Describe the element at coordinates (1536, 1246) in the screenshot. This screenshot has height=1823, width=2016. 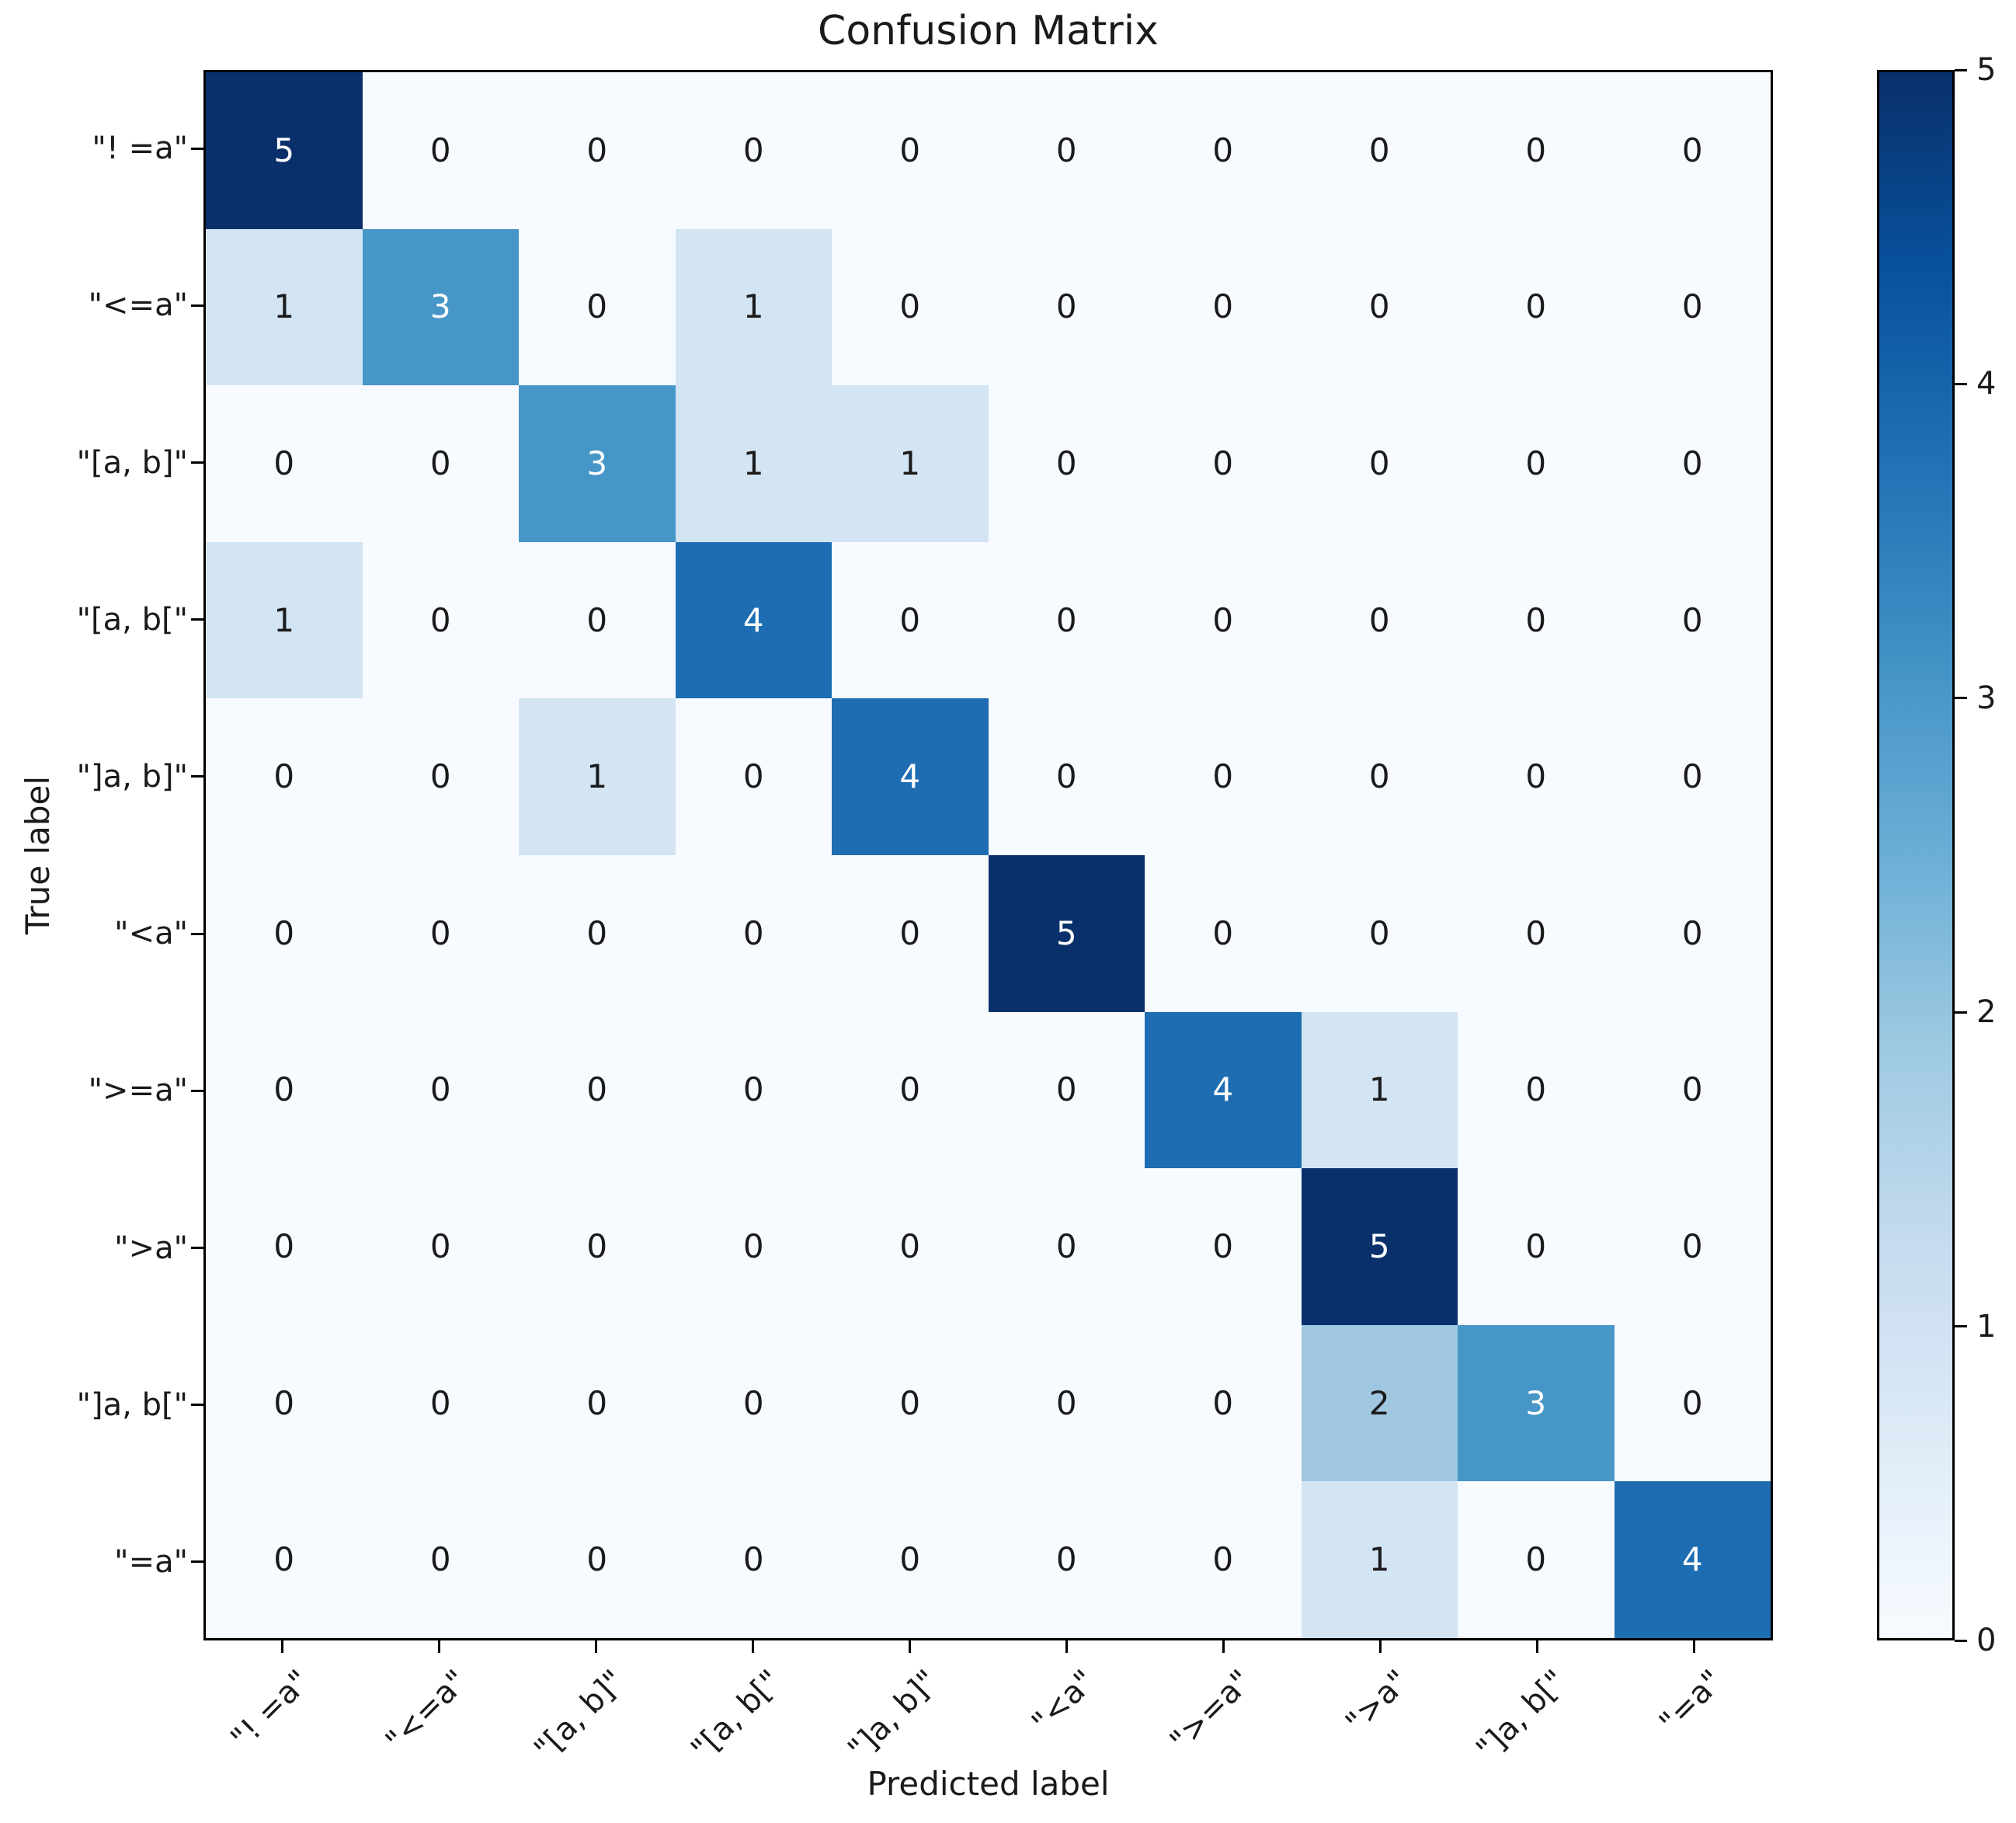
I see `cell-r7-c8: 0` at that location.